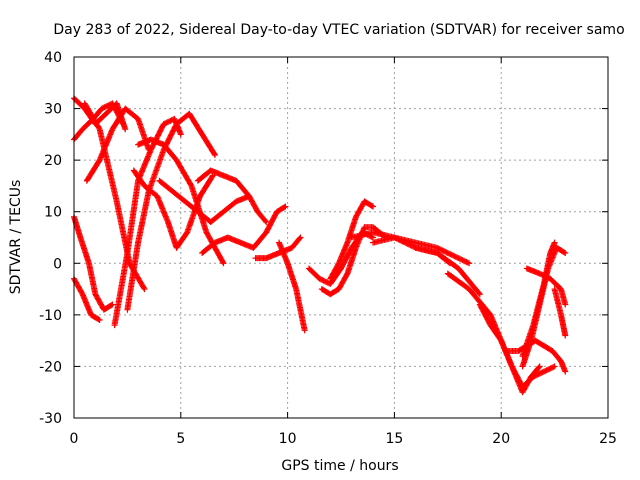 This screenshot has width=640, height=480. Describe the element at coordinates (53, 161) in the screenshot. I see `y-tick-label: 20` at that location.